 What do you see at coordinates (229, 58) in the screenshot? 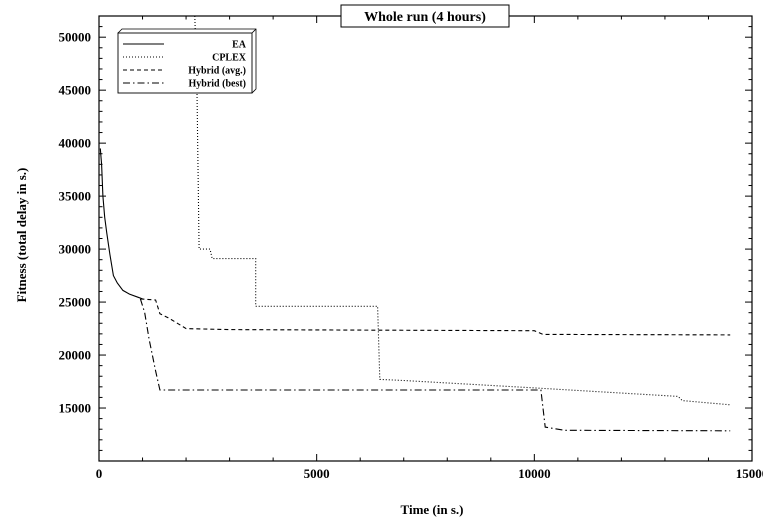
I see `legend-label-1: CPLEX` at bounding box center [229, 58].